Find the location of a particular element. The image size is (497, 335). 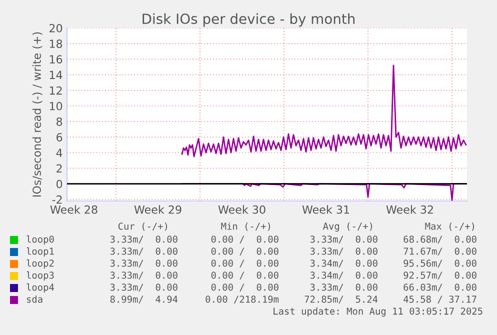

text: Last update: Mon Aug 11 03:05:17 2025 is located at coordinates (378, 312).